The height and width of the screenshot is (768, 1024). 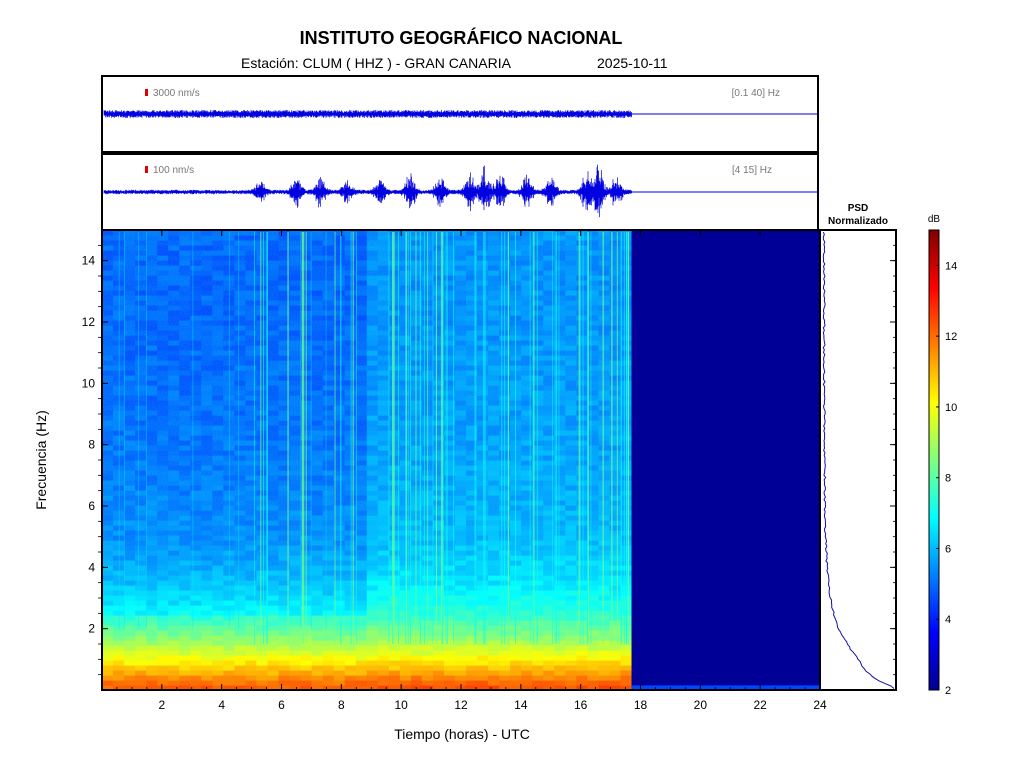 I want to click on colorbar-tick-label: 14, so click(x=951, y=266).